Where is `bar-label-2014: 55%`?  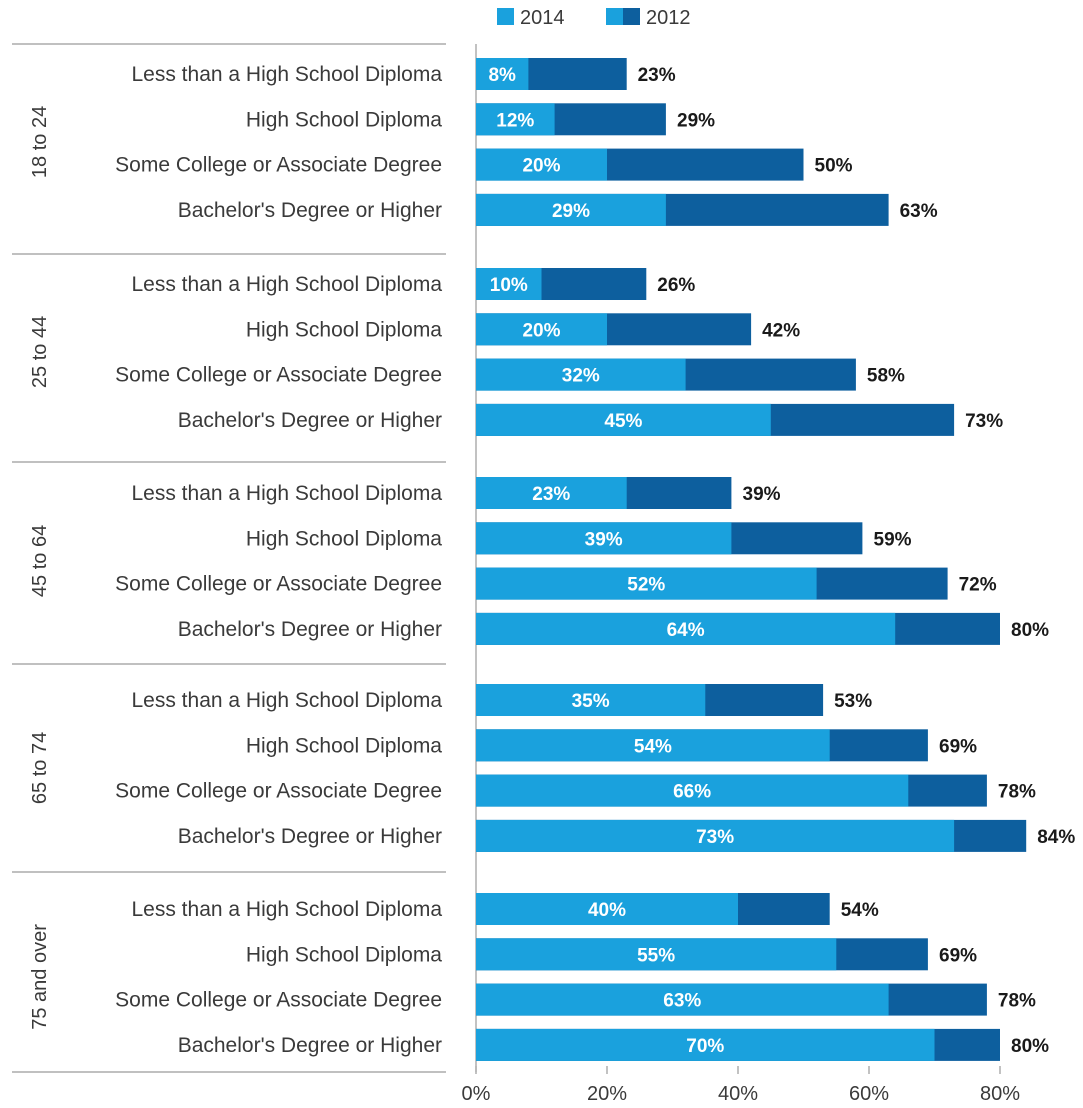
bar-label-2014: 55% is located at coordinates (656, 955).